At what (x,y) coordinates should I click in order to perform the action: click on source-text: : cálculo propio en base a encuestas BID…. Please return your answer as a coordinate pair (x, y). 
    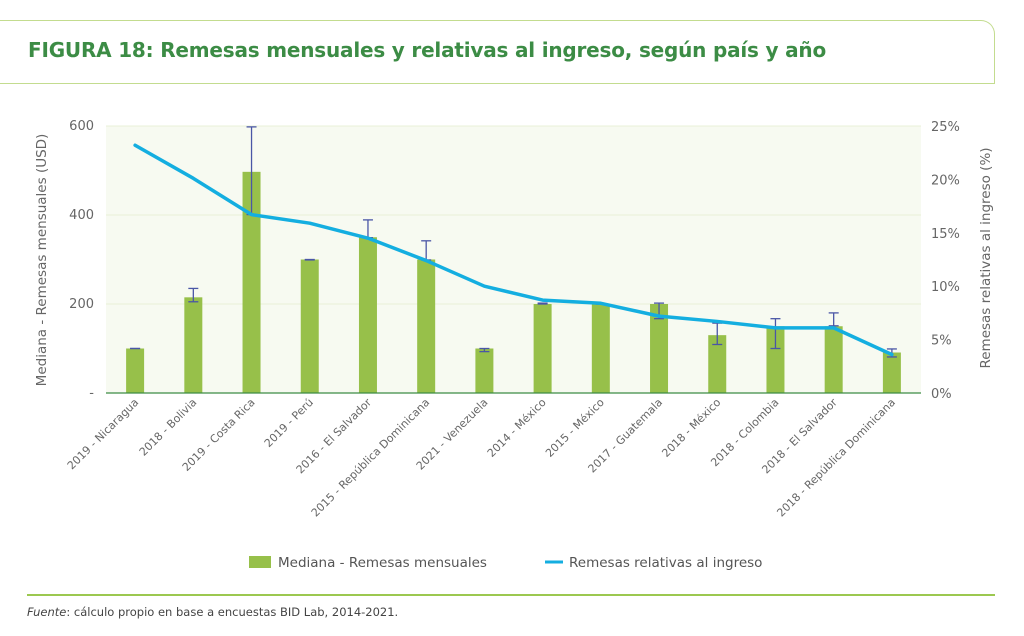
    Looking at the image, I should click on (232, 612).